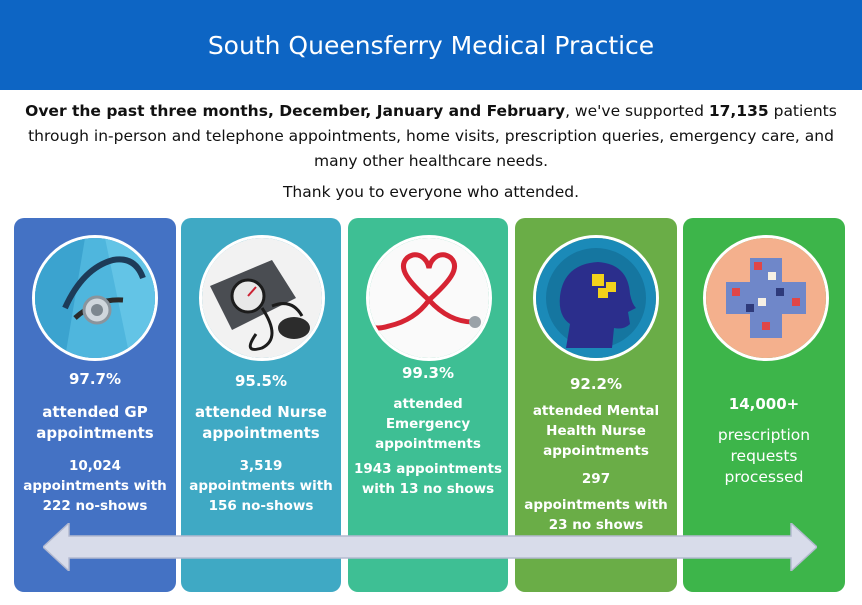 Image resolution: width=862 pixels, height=605 pixels. I want to click on gp-percent: 97.7%, so click(95, 379).